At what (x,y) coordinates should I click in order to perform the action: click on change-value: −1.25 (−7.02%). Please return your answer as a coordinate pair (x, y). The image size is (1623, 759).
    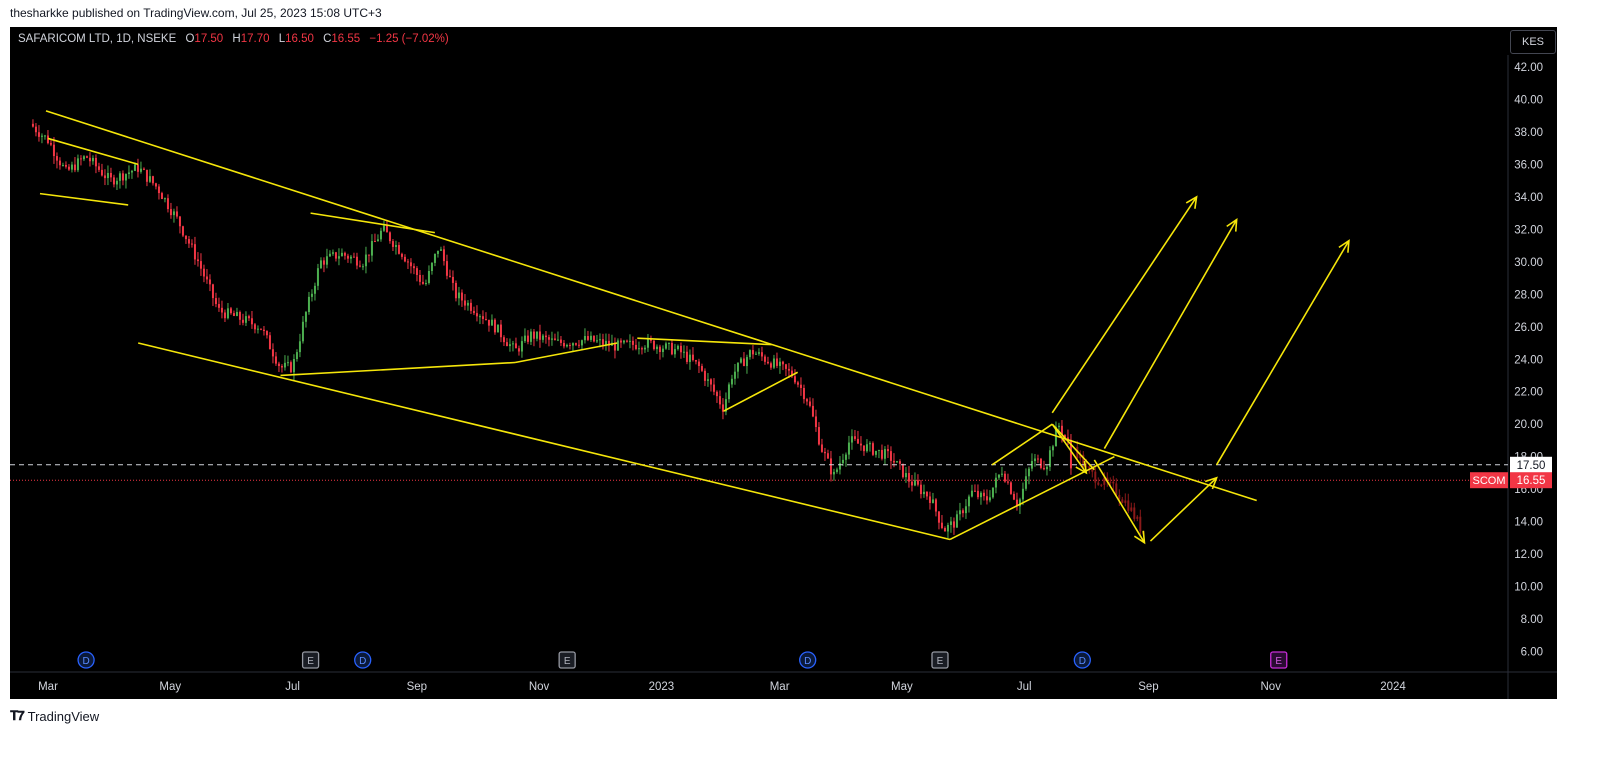
    Looking at the image, I should click on (409, 39).